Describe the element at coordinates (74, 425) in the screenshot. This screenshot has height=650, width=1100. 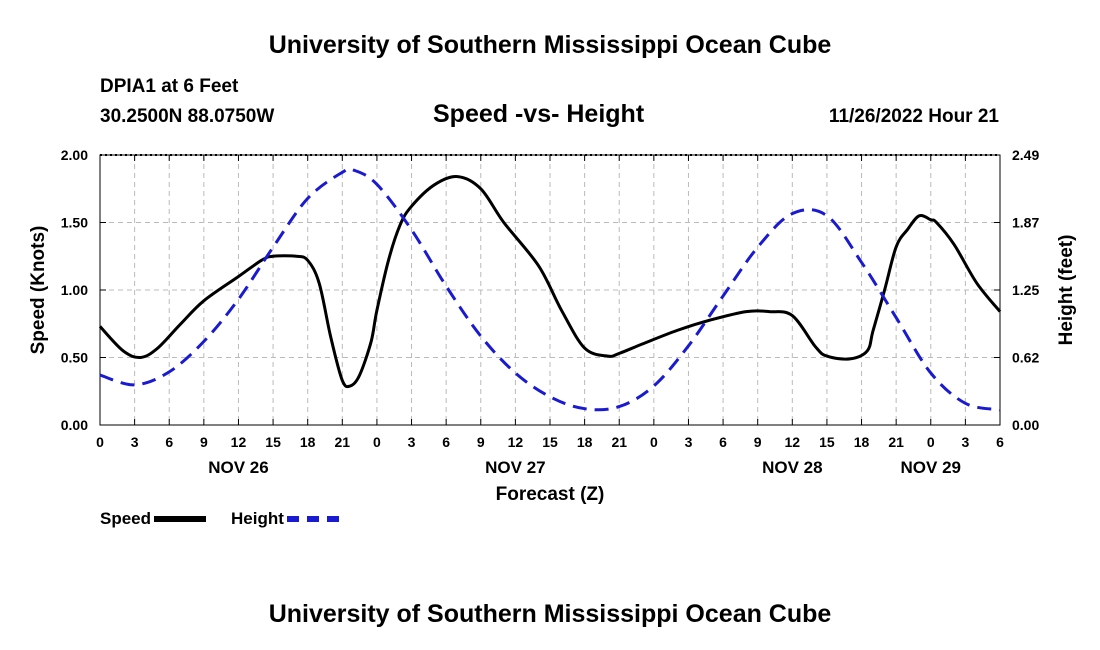
I see `y-left-tick-label: 0.00` at that location.